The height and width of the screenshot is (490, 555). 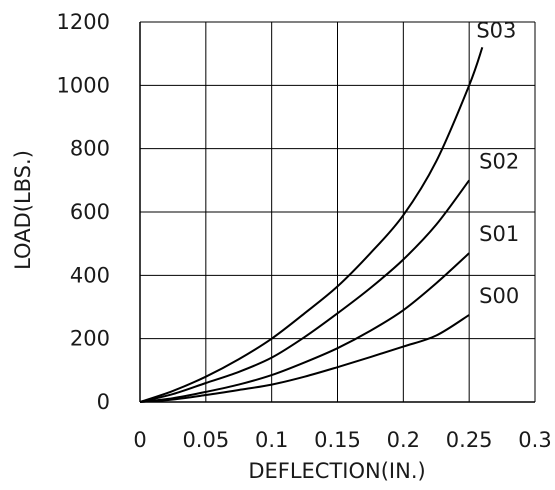 What do you see at coordinates (496, 30) in the screenshot?
I see `series-label-s03: S03` at bounding box center [496, 30].